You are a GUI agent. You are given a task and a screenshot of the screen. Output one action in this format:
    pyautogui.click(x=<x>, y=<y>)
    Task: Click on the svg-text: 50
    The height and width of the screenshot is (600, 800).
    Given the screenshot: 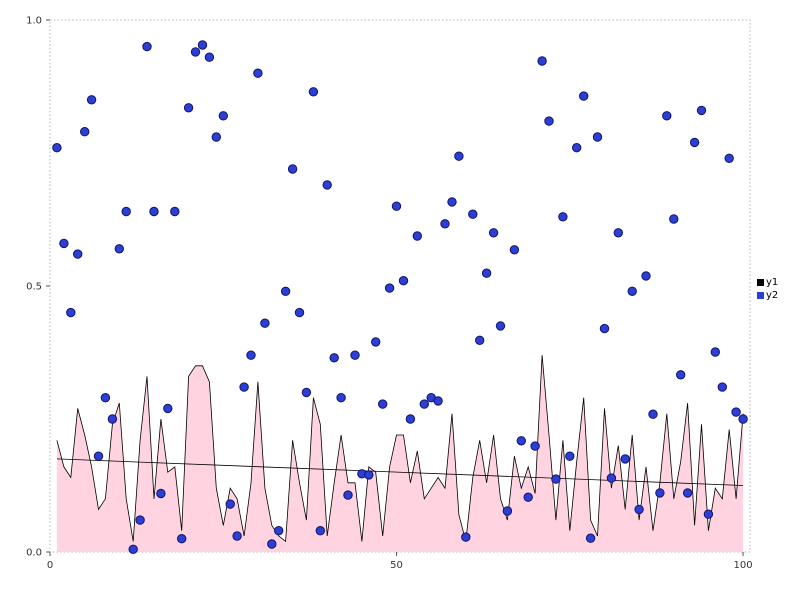 What is the action you would take?
    pyautogui.click(x=396, y=565)
    